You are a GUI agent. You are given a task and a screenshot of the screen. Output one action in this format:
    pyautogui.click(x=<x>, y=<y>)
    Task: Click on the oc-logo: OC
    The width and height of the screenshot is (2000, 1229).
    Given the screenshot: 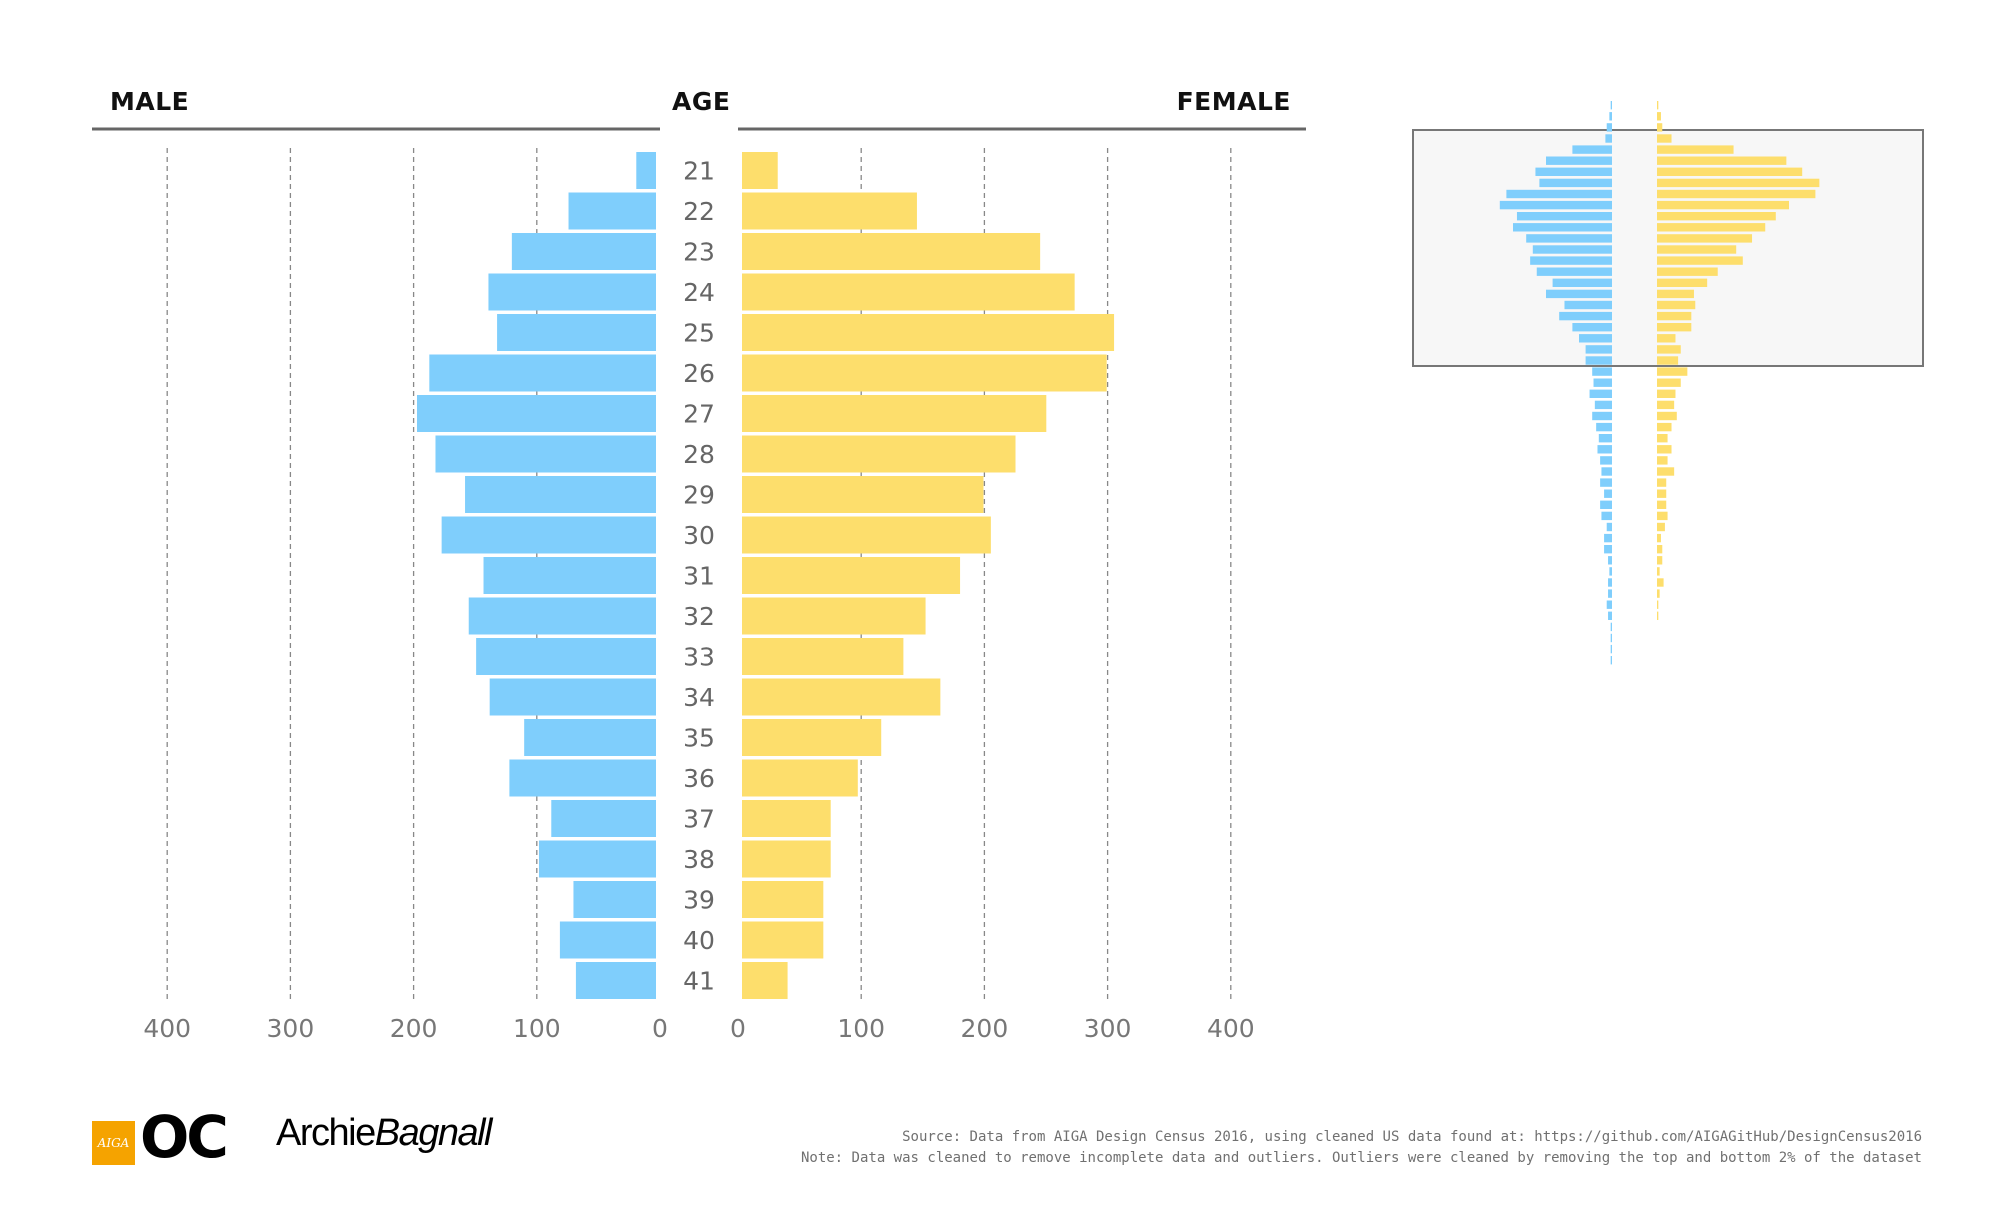 What is the action you would take?
    pyautogui.click(x=184, y=1137)
    